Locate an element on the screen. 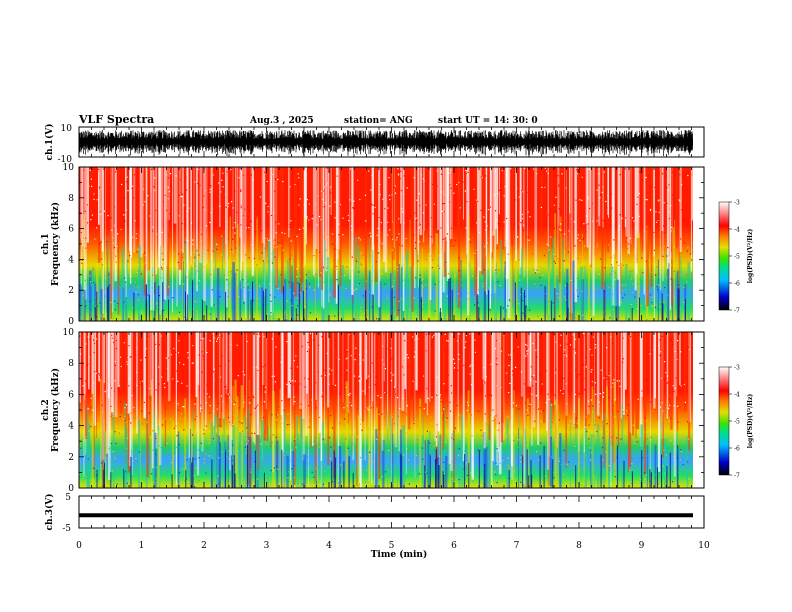 The image size is (792, 612). colorbar-tick-label: -4 is located at coordinates (737, 395).